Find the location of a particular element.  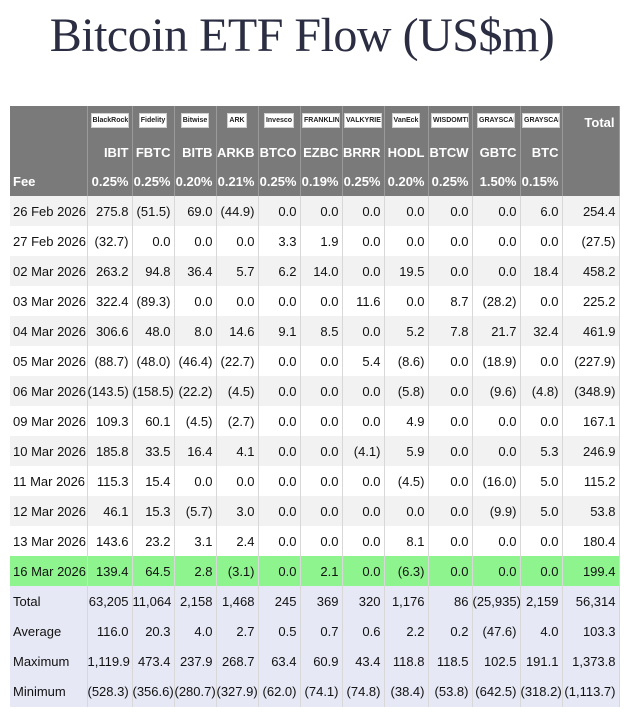

ticker-header: IBIT is located at coordinates (110, 152).